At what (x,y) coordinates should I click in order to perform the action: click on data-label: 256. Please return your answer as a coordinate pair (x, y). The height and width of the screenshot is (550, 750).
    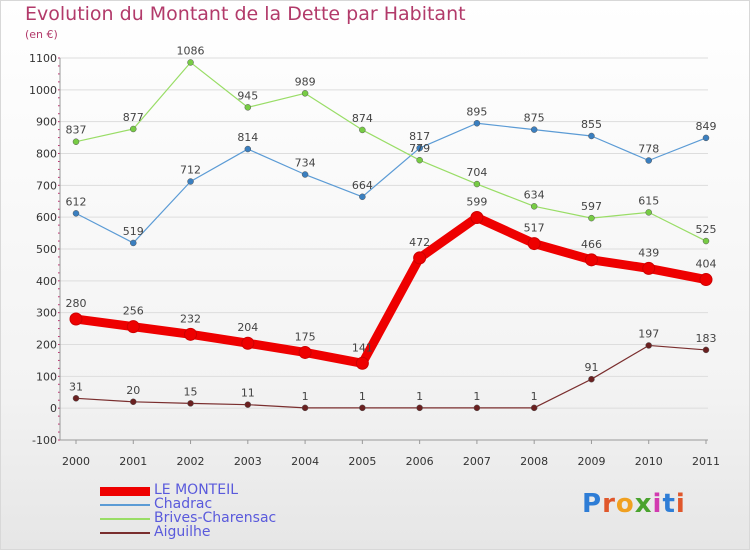
    Looking at the image, I should click on (133, 311).